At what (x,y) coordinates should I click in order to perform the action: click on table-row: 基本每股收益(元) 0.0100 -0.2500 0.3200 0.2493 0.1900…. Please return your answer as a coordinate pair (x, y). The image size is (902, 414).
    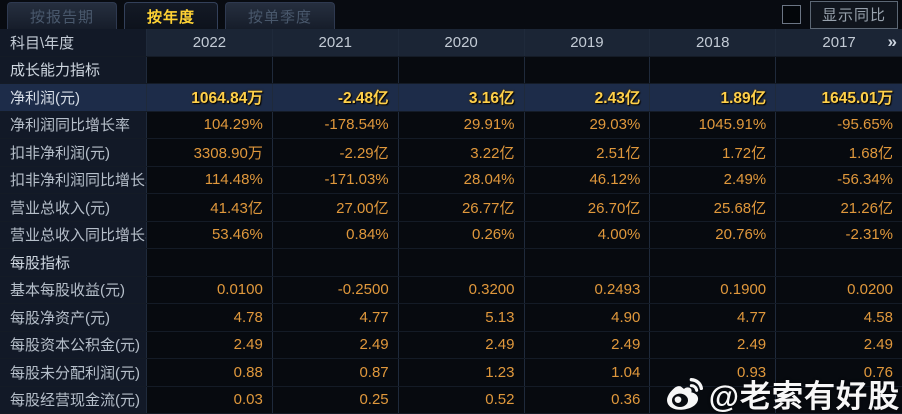
    Looking at the image, I should click on (451, 290).